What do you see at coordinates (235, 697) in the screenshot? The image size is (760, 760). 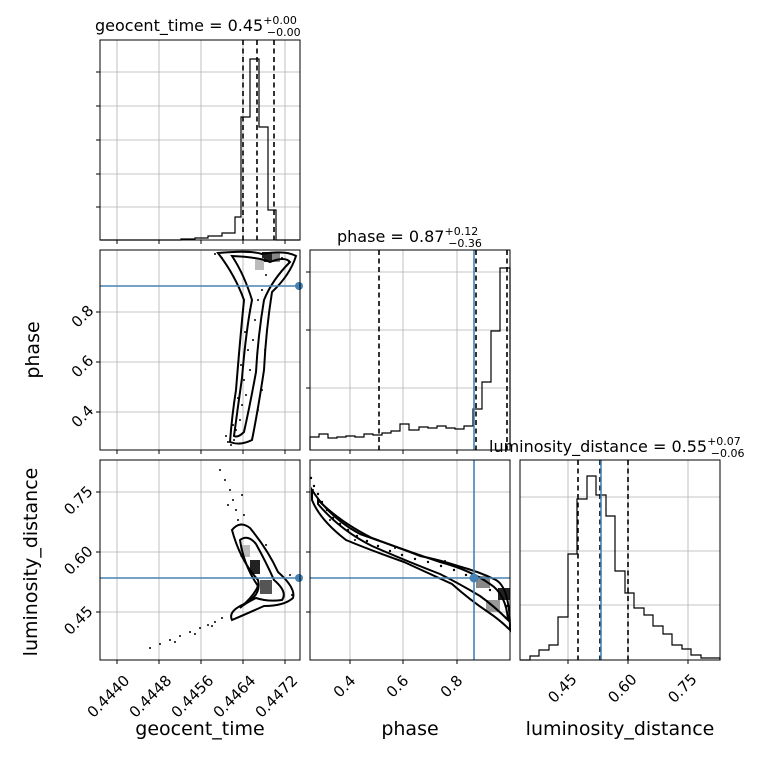 I see `x-tick-label: 0.4464` at bounding box center [235, 697].